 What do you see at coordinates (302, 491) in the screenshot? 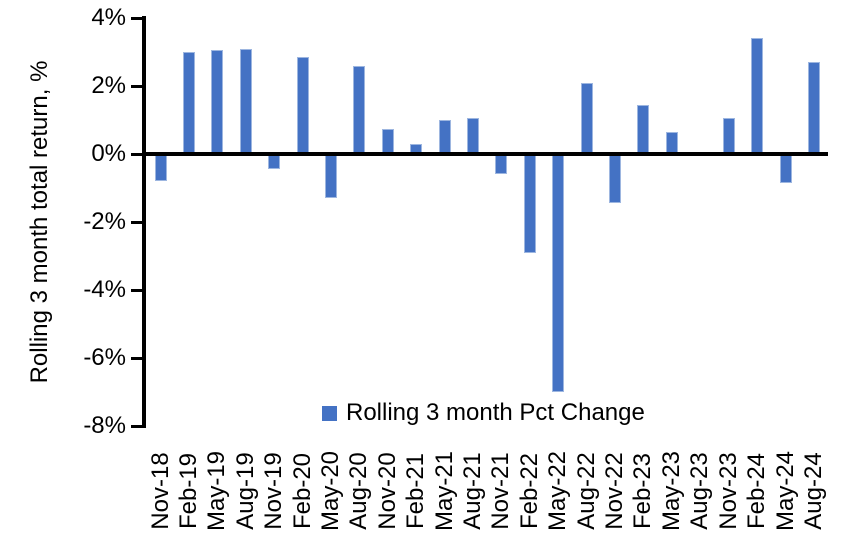
I see `x-axis-tick-label: Feb-20` at bounding box center [302, 491].